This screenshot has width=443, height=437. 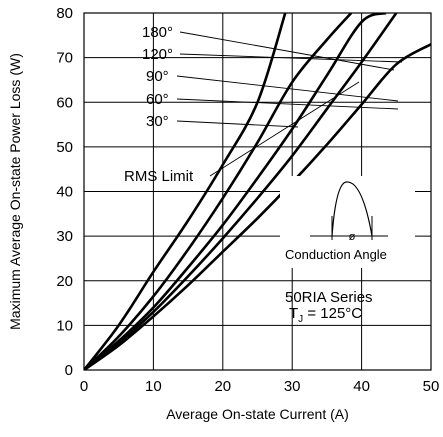 What do you see at coordinates (332, 313) in the screenshot?
I see `tj-suffix: = 125°C` at bounding box center [332, 313].